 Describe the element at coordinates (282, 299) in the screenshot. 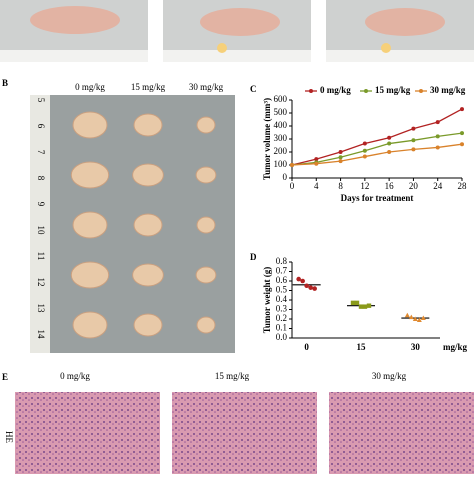

I see `y-tick-label: 0.4` at that location.